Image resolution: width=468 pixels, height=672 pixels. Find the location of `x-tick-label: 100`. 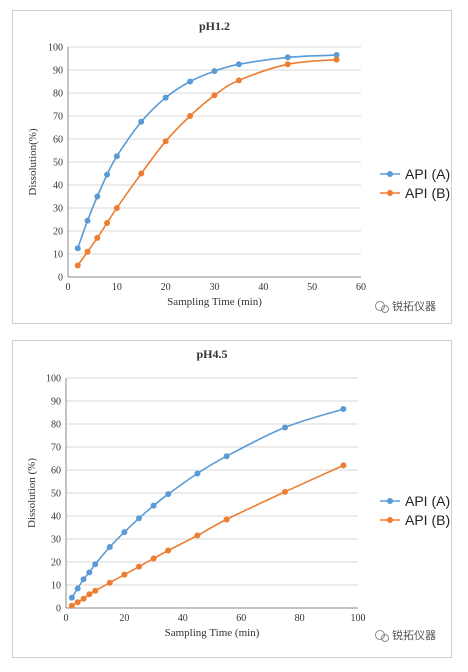

x-tick-label: 100 is located at coordinates (358, 618).